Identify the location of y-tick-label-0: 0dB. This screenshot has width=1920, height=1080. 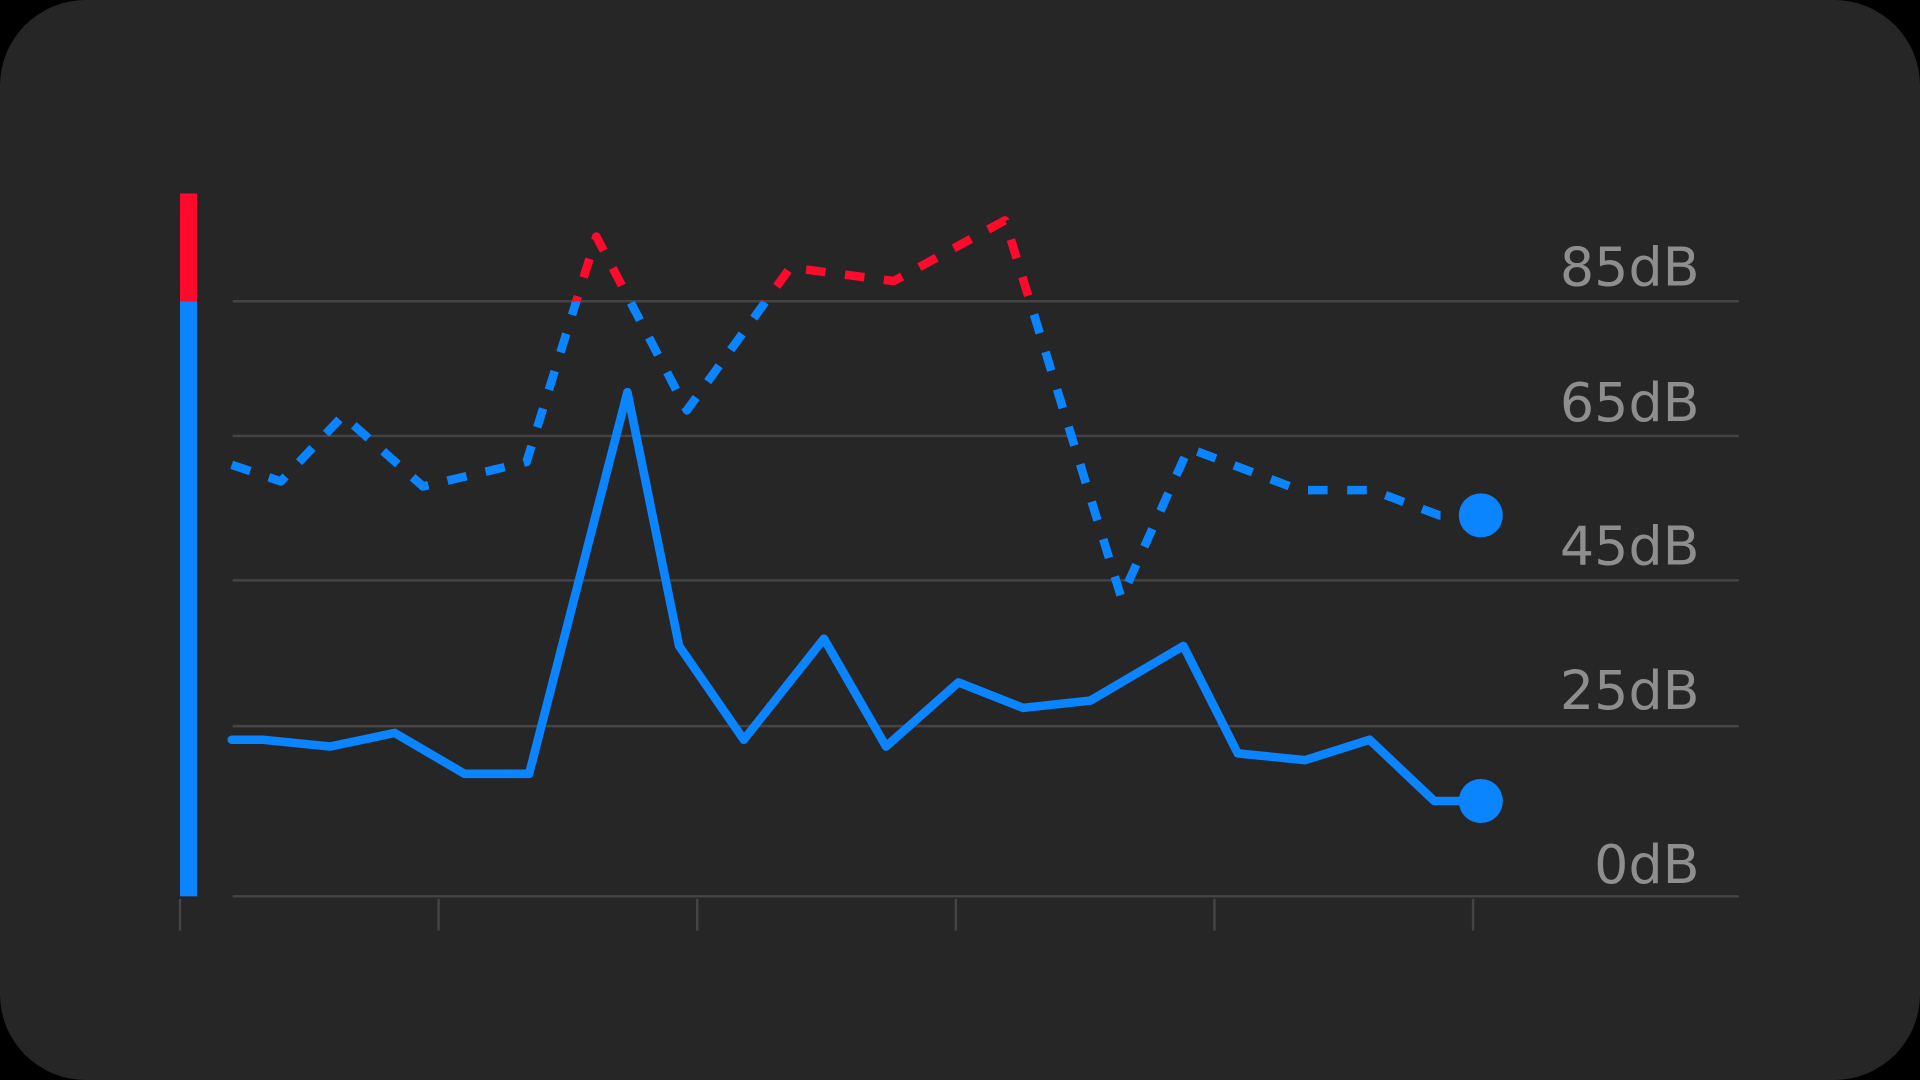
(1646, 864).